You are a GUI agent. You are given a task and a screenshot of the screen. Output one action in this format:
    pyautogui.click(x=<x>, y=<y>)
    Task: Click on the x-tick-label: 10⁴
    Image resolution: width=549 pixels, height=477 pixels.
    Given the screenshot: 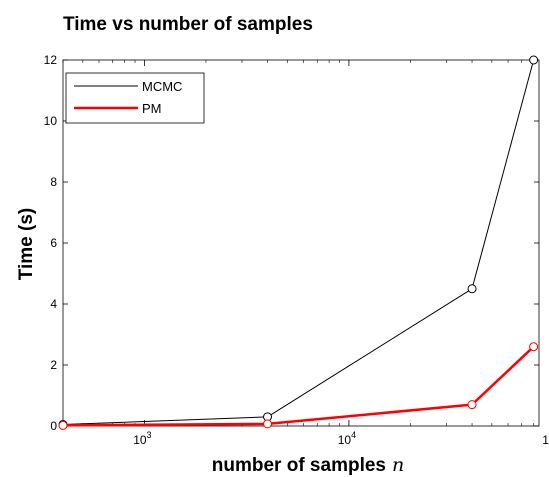 What is the action you would take?
    pyautogui.click(x=347, y=438)
    